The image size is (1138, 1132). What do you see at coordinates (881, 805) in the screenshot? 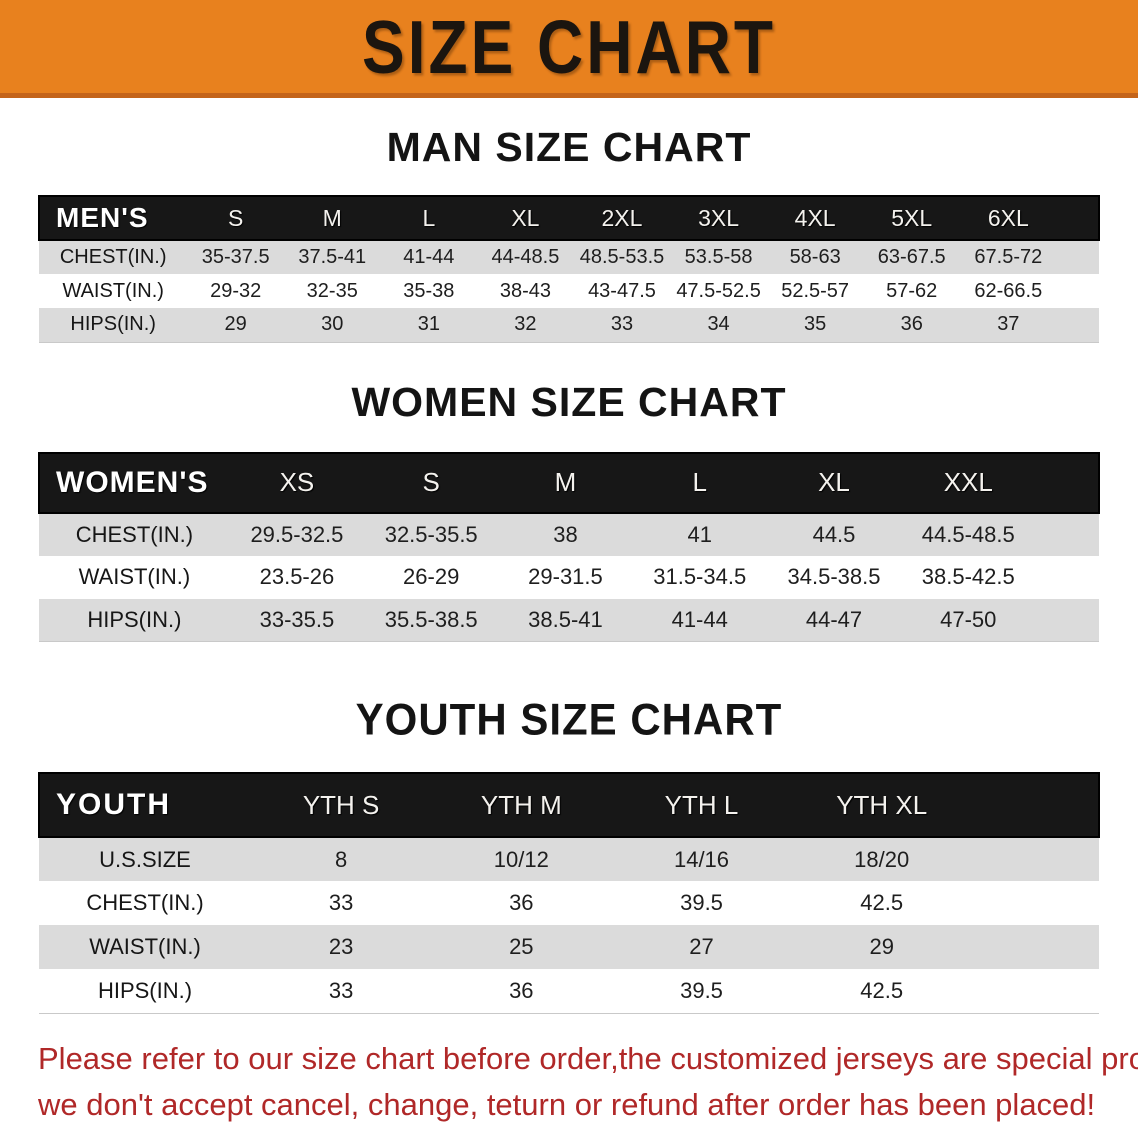
I see `size-column-header: YTH XL` at bounding box center [881, 805].